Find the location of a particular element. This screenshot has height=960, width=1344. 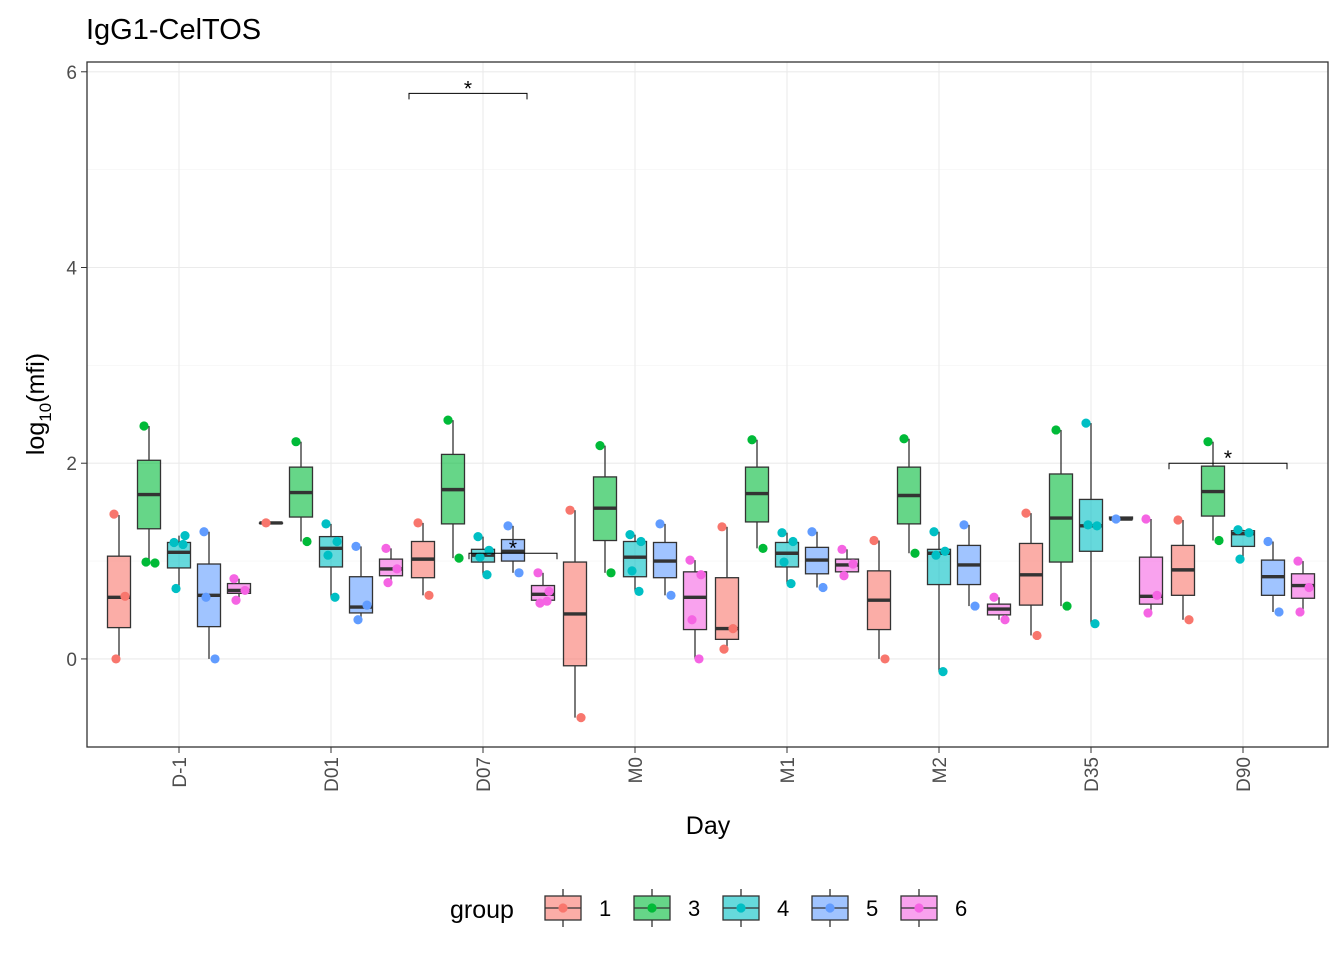

y-axis-title-rest: (mfi) is located at coordinates (36, 378).